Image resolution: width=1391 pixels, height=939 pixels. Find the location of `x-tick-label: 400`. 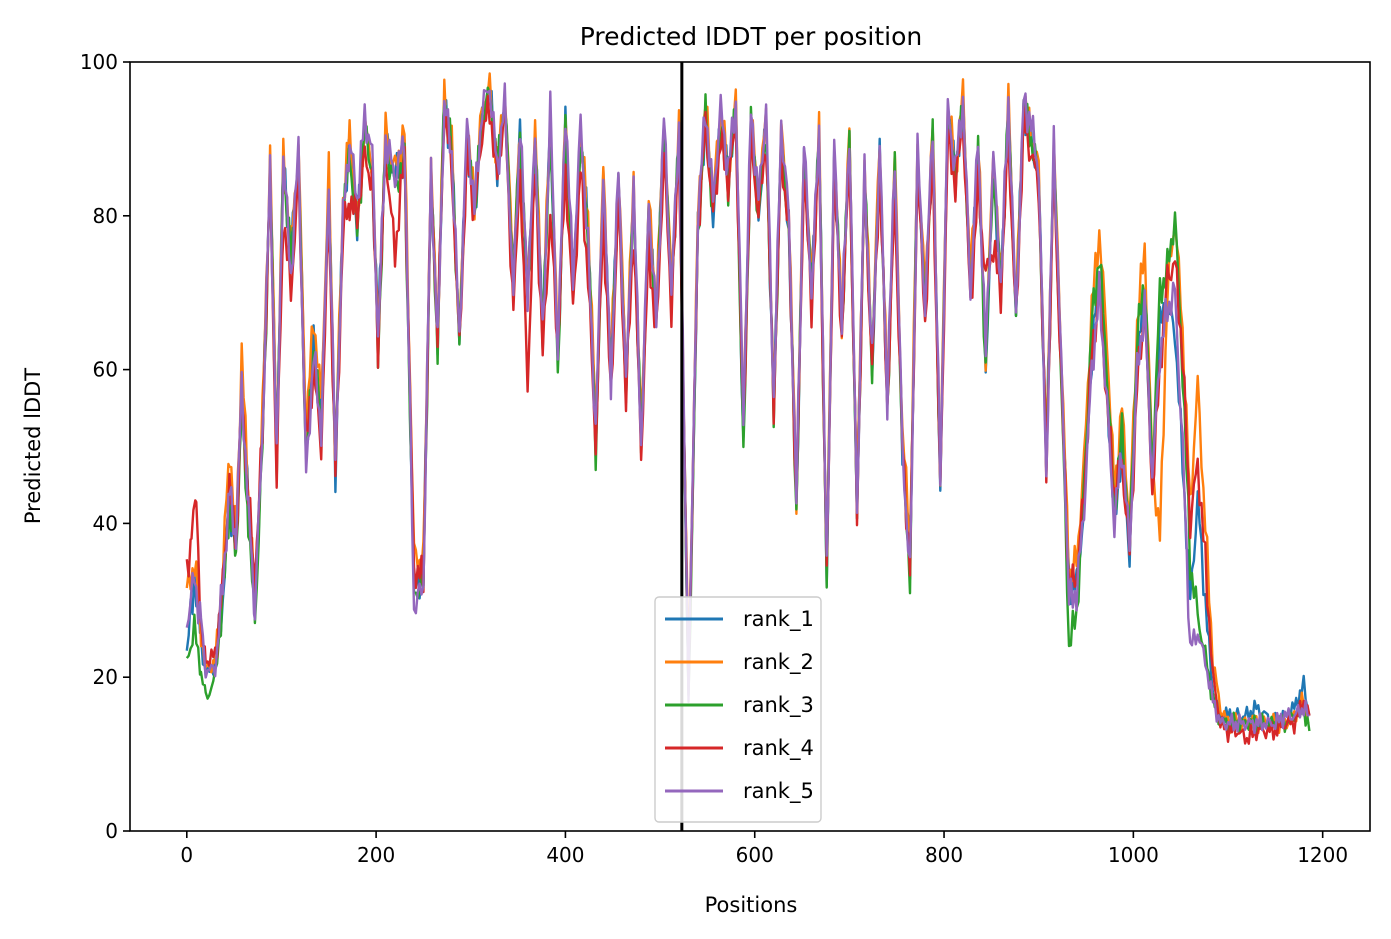

x-tick-label: 400 is located at coordinates (565, 855).